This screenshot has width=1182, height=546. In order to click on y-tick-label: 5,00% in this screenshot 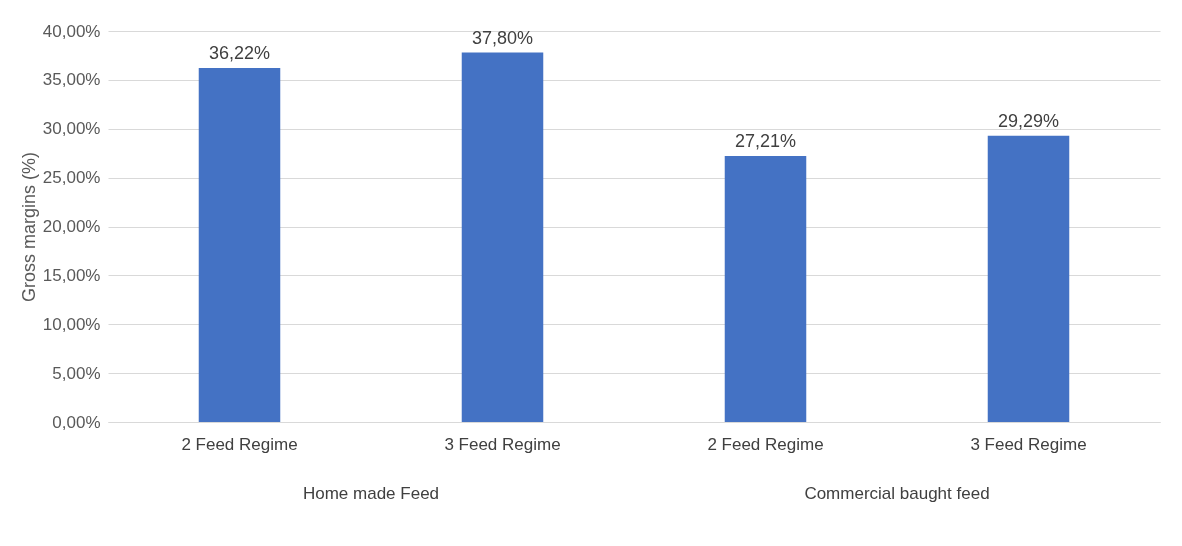, I will do `click(76, 373)`.